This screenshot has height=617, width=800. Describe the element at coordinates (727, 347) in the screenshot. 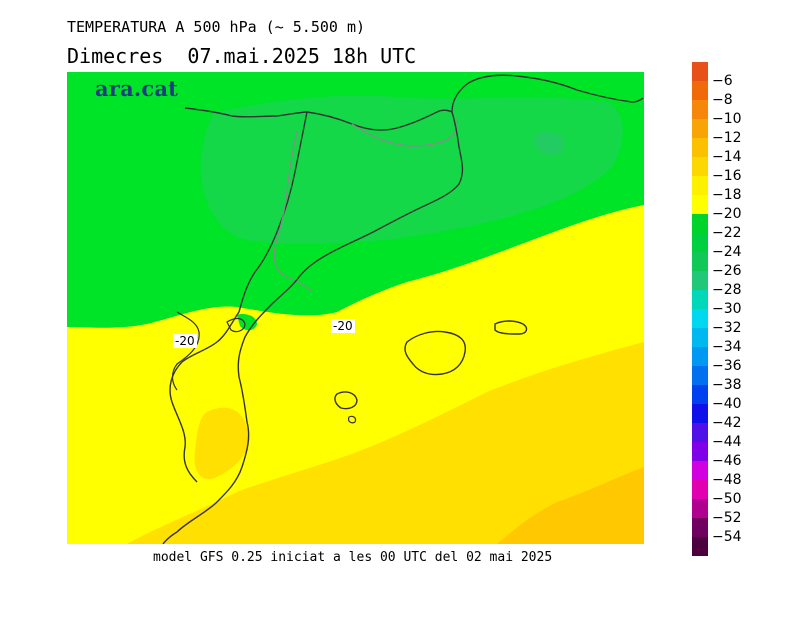

I see `color-scale-label: −34` at that location.